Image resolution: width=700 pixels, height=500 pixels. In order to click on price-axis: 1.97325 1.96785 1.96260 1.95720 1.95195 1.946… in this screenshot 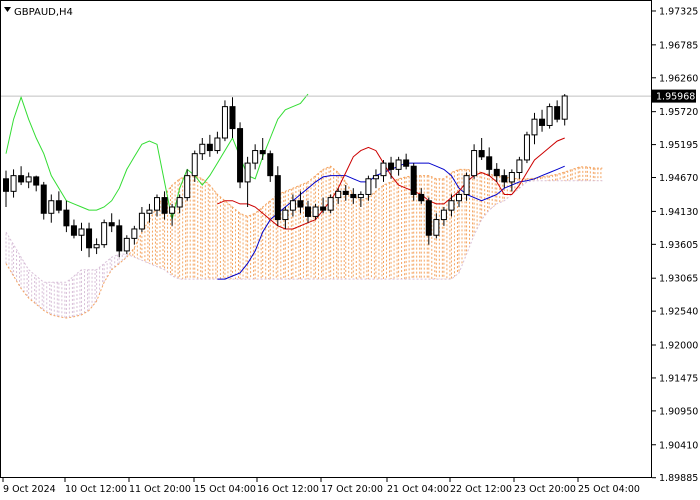, I will do `click(675, 245)`.